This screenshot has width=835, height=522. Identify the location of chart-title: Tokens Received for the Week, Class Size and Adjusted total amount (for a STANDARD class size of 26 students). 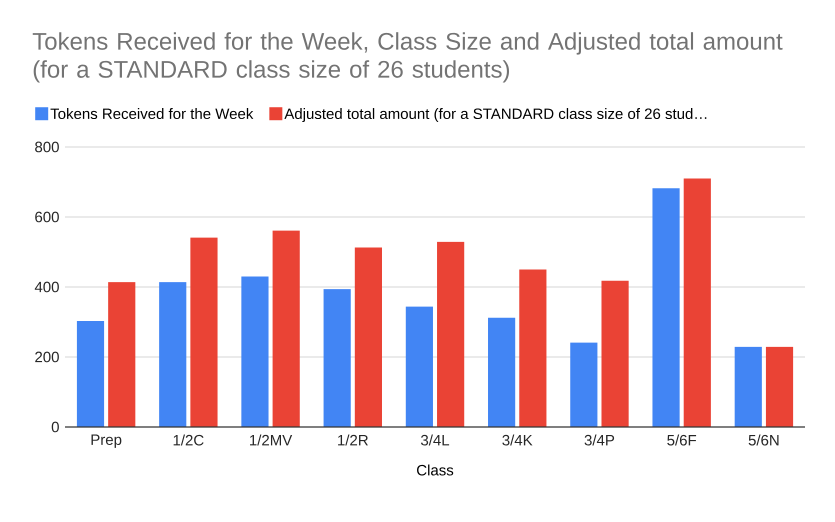
(407, 57).